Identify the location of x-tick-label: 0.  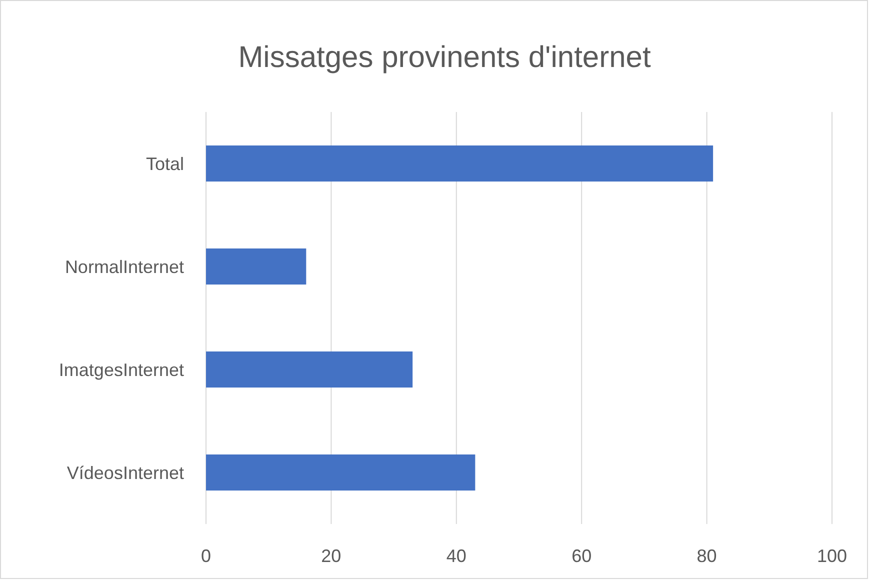
(206, 556).